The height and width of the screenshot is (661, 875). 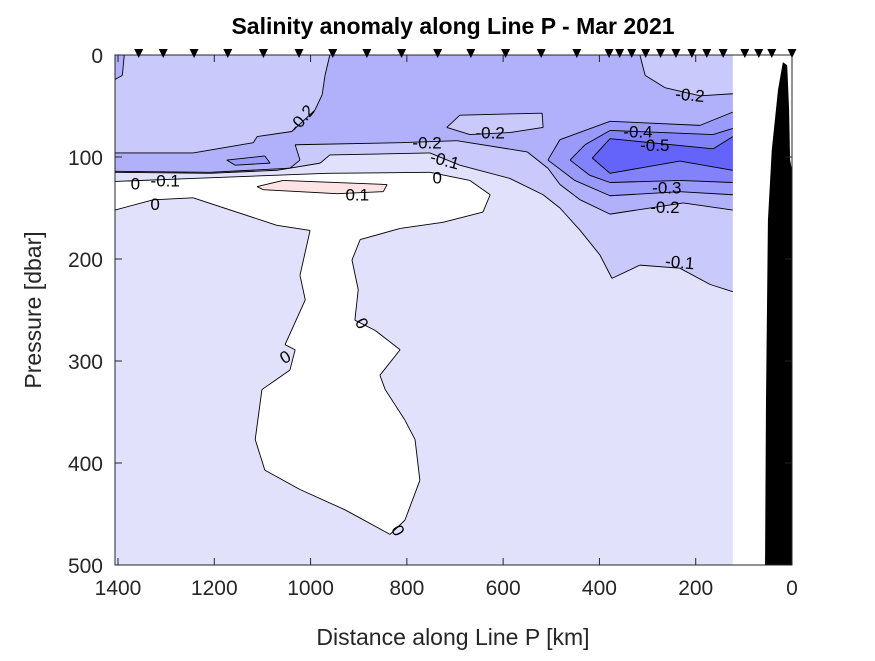 What do you see at coordinates (214, 588) in the screenshot?
I see `x-tick-label: 1200` at bounding box center [214, 588].